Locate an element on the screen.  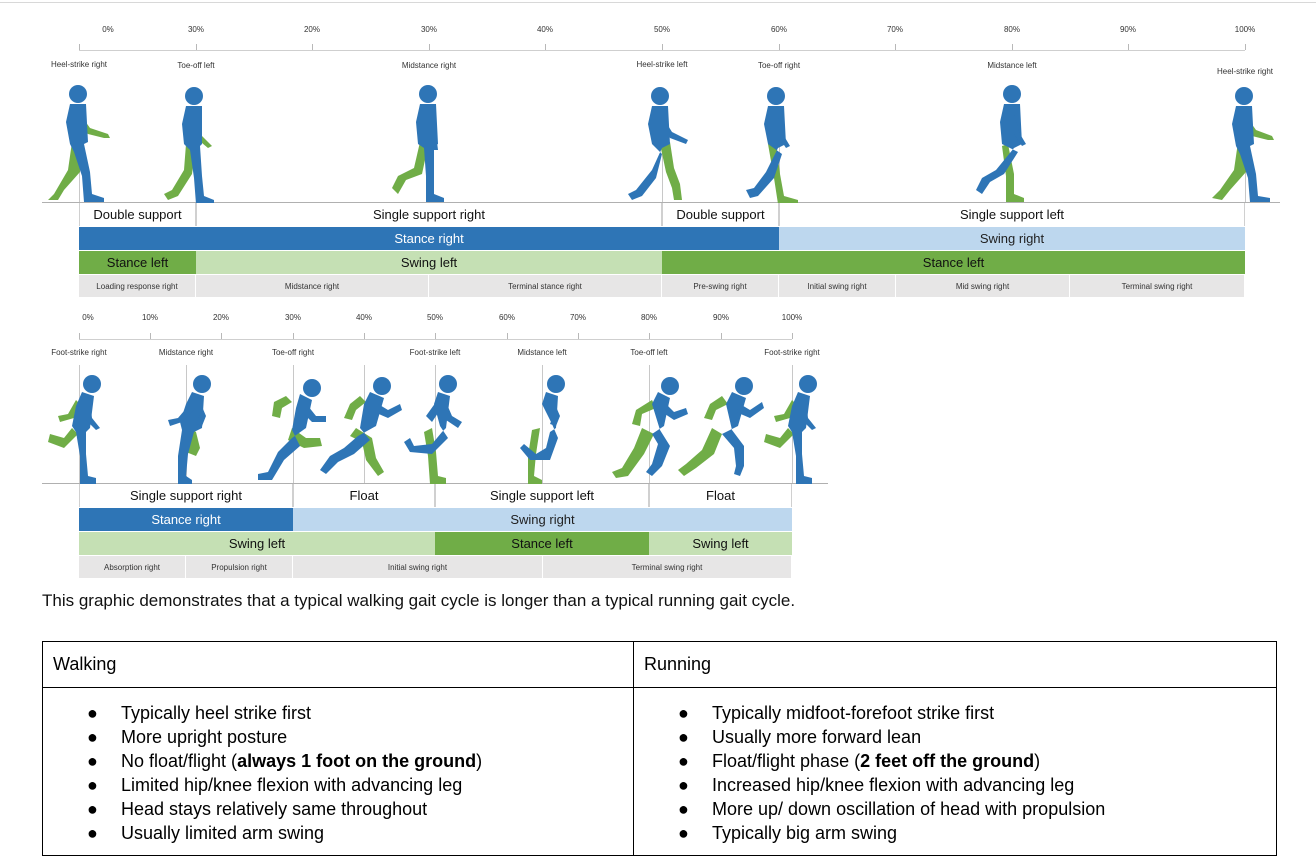
running-tick-label: 100% is located at coordinates (792, 317).